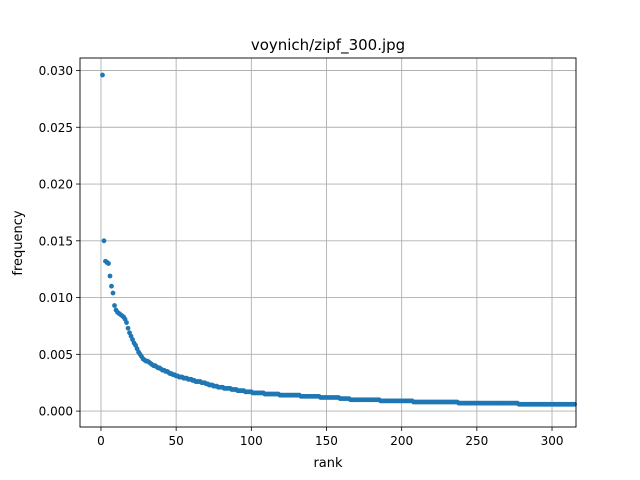  What do you see at coordinates (401, 441) in the screenshot?
I see `x-tick-label: 200` at bounding box center [401, 441].